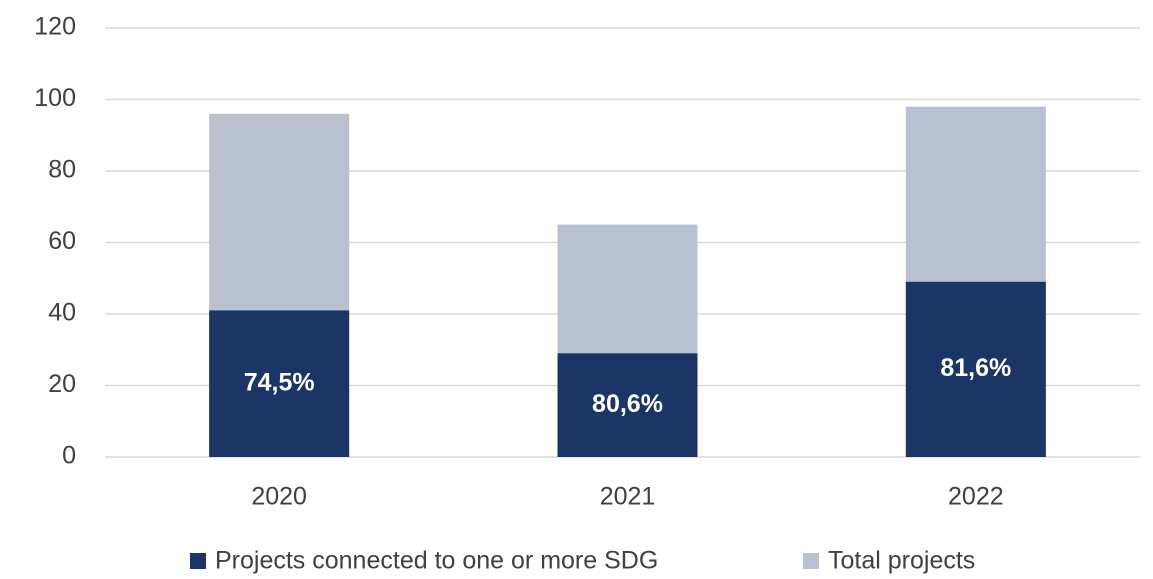 This screenshot has width=1153, height=579. I want to click on y-tick-label: 20, so click(62, 384).